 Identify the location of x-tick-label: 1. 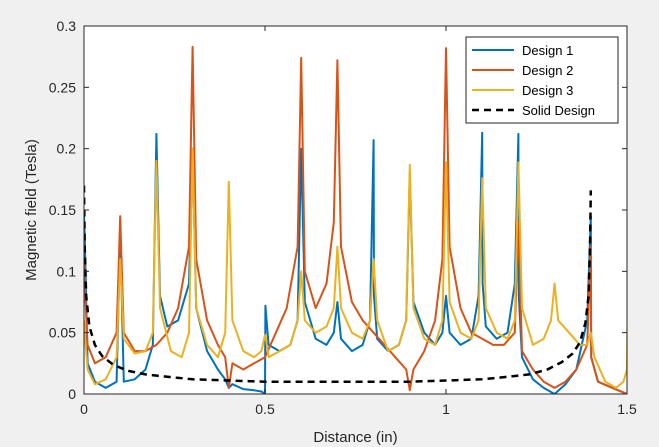
(446, 409).